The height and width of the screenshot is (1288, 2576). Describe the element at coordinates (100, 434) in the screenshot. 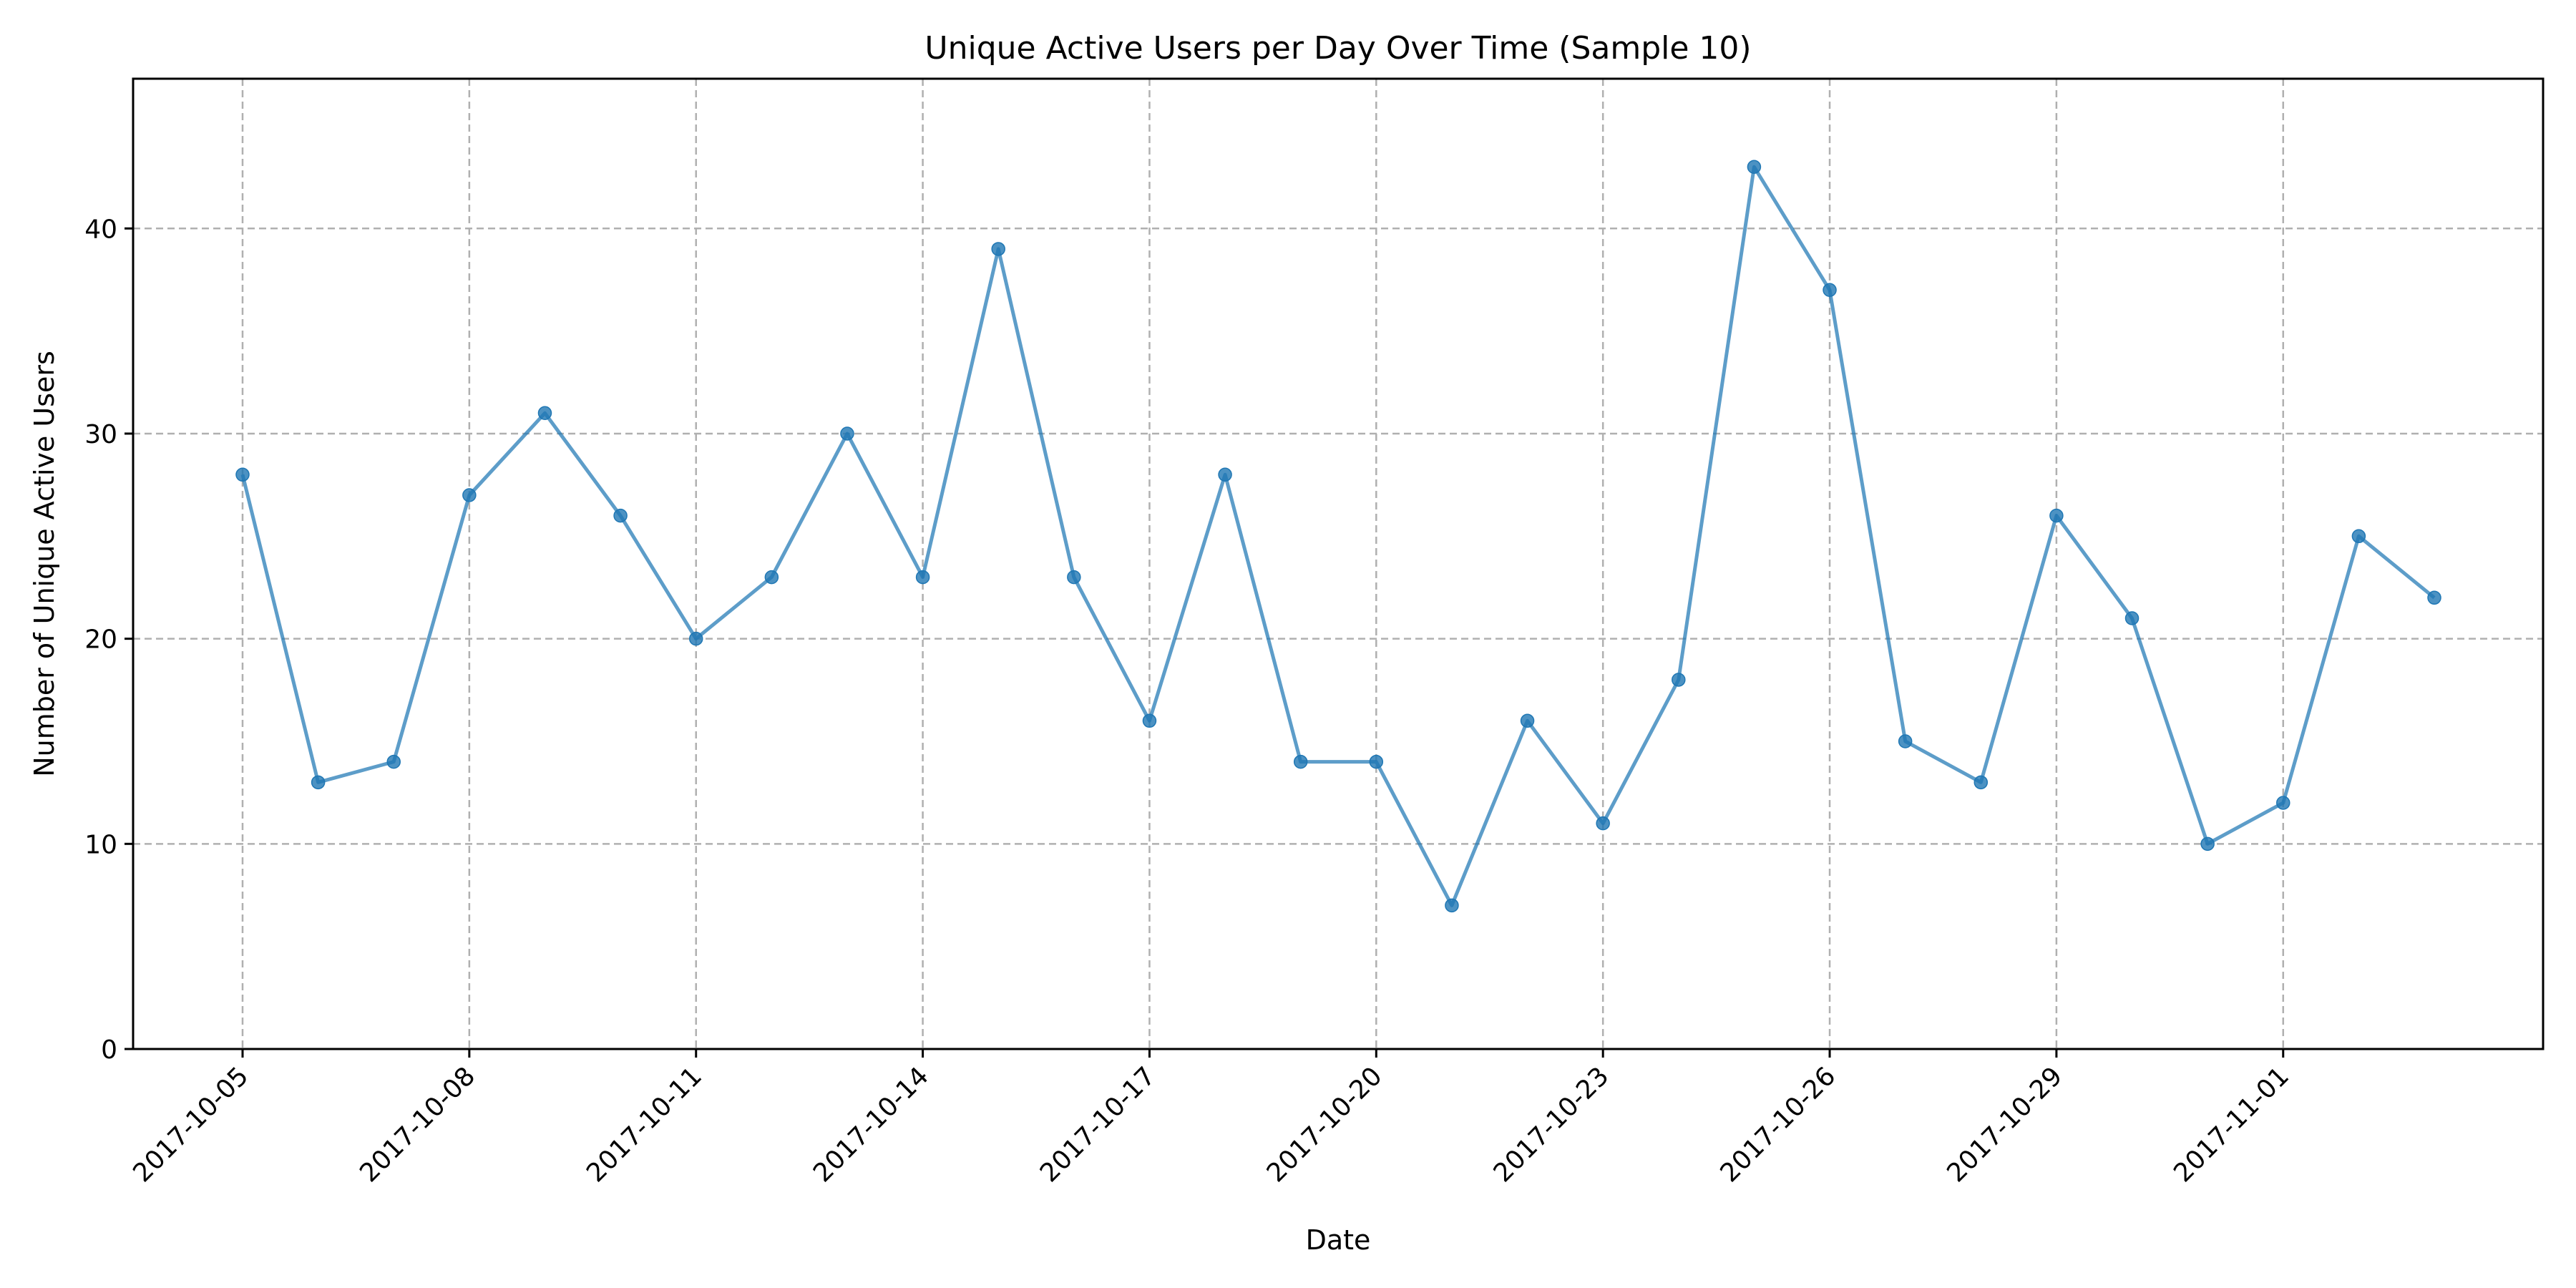

I see `y-tick-label: 30` at that location.